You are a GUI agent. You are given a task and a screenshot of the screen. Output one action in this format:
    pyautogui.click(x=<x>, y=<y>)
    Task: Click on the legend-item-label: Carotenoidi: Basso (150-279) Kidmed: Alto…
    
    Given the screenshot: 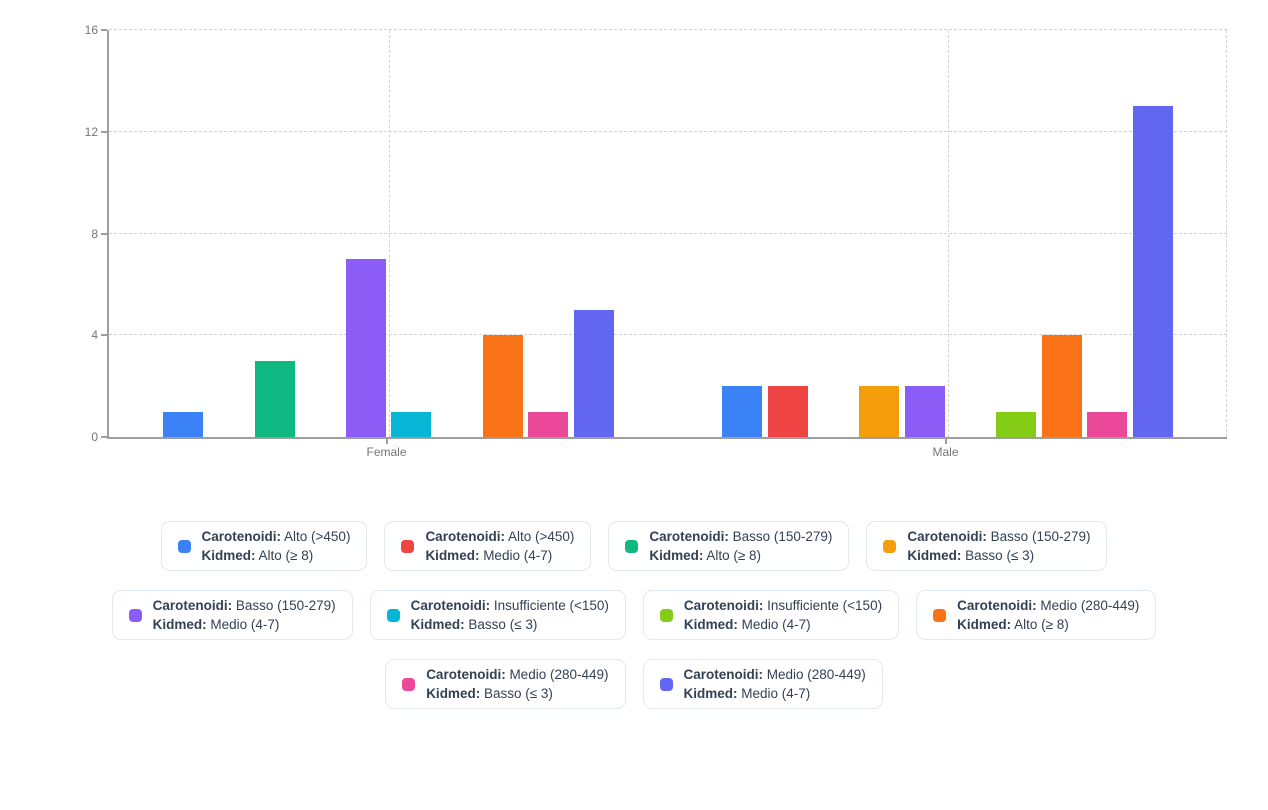 What is the action you would take?
    pyautogui.click(x=741, y=546)
    